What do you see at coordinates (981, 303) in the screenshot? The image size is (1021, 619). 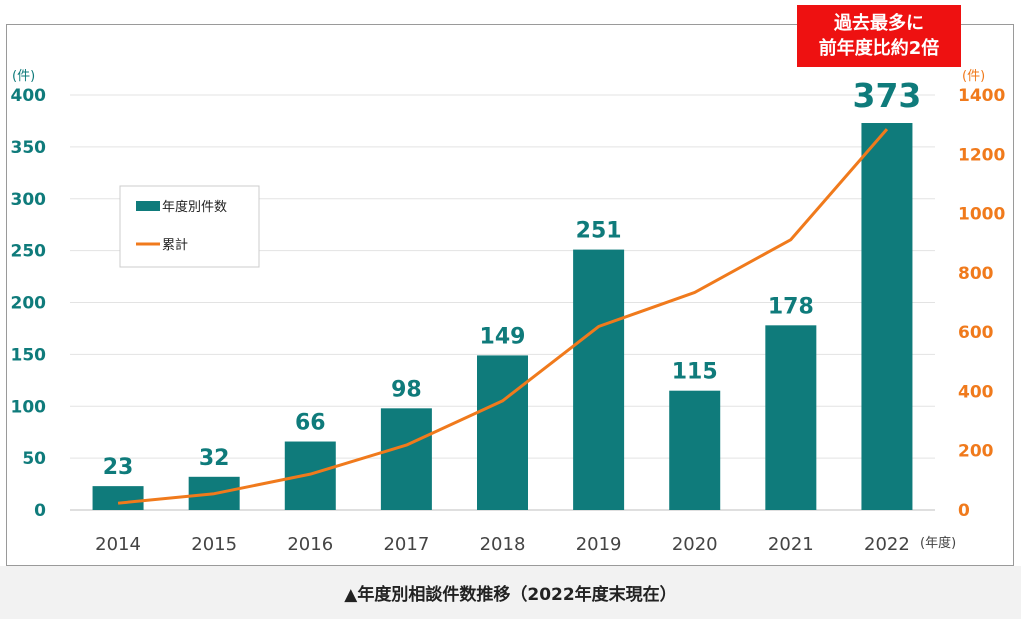 I see `right-axis: 0 200 400 600 800 1000 1200 1400` at bounding box center [981, 303].